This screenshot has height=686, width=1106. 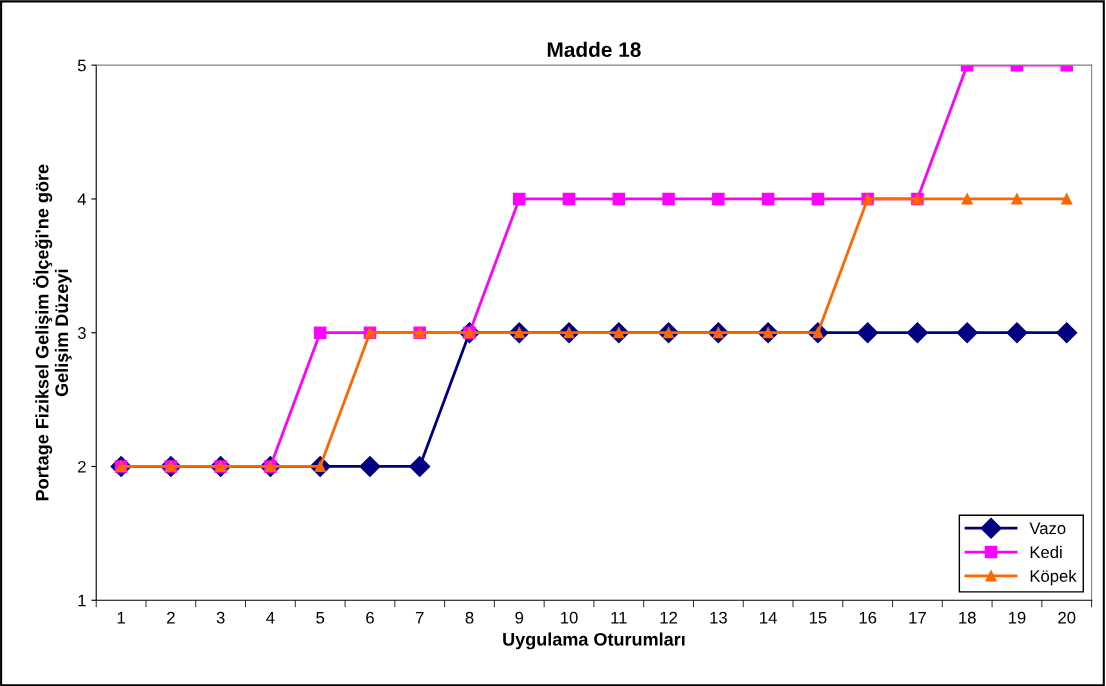 I want to click on x-tick-label: 5, so click(x=320, y=617).